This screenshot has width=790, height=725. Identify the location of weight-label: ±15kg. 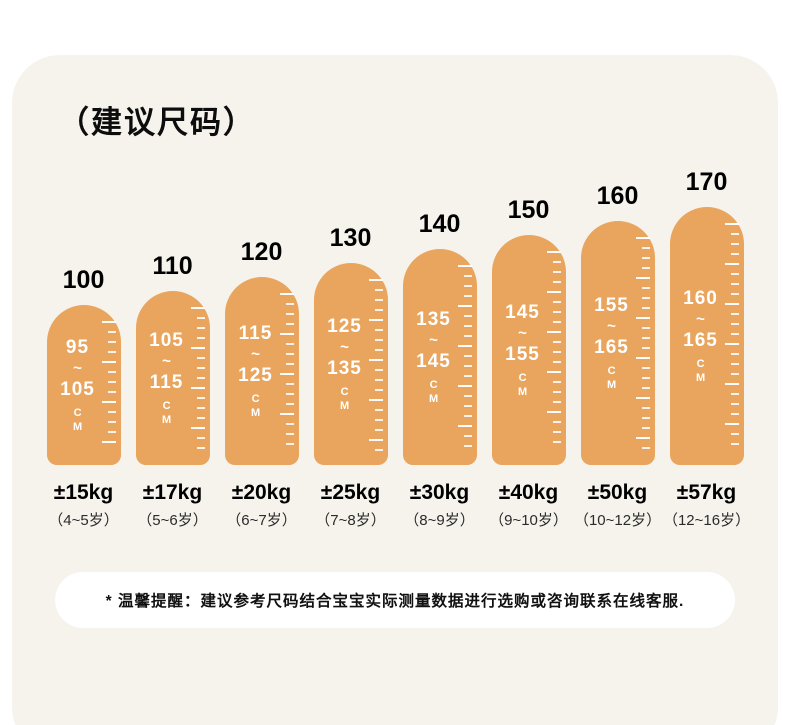
(83, 492).